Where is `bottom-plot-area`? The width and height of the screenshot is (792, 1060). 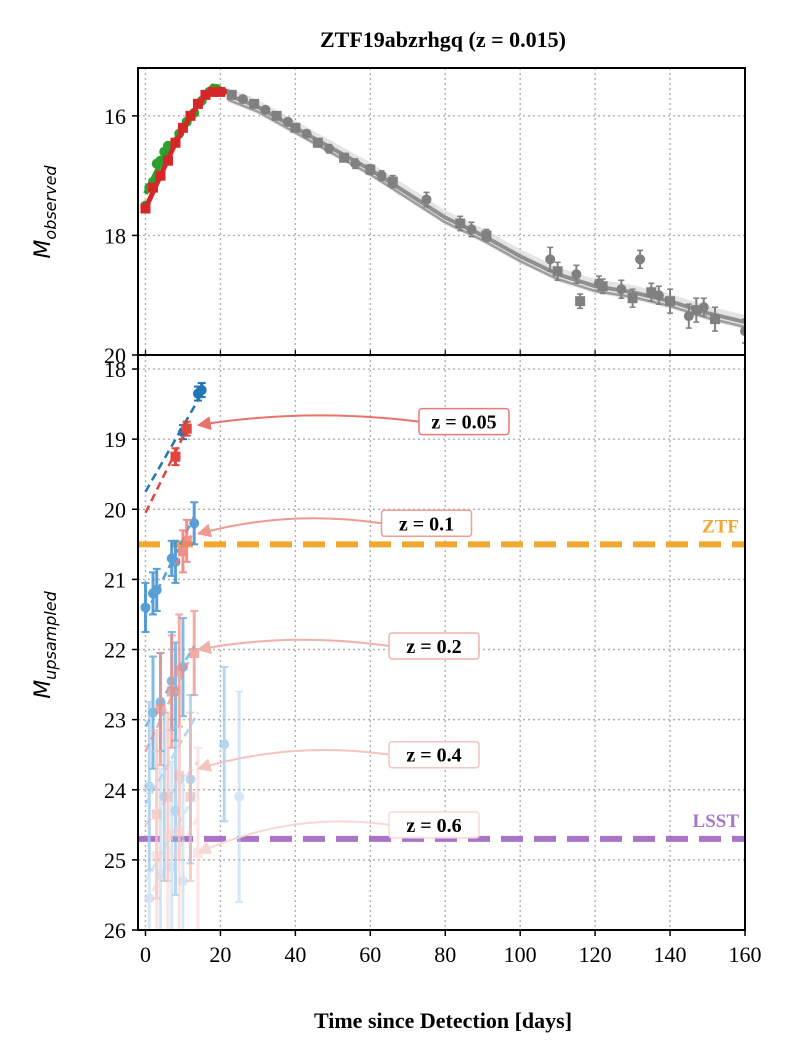
bottom-plot-area is located at coordinates (192, 656).